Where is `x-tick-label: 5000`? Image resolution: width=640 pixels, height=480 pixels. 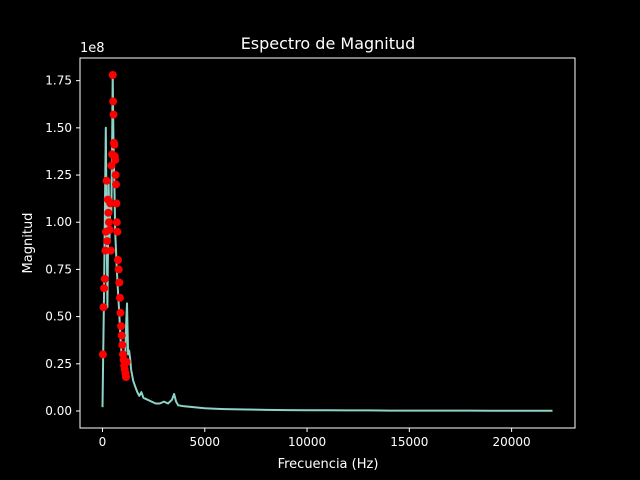 x-tick-label: 5000 is located at coordinates (204, 442).